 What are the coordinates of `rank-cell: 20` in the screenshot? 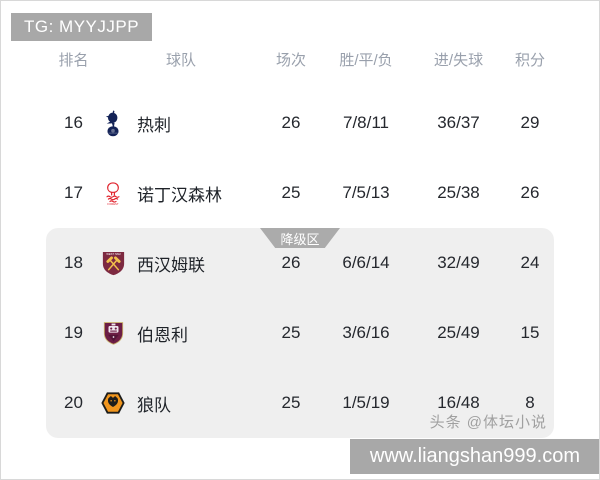 It's located at (73, 402).